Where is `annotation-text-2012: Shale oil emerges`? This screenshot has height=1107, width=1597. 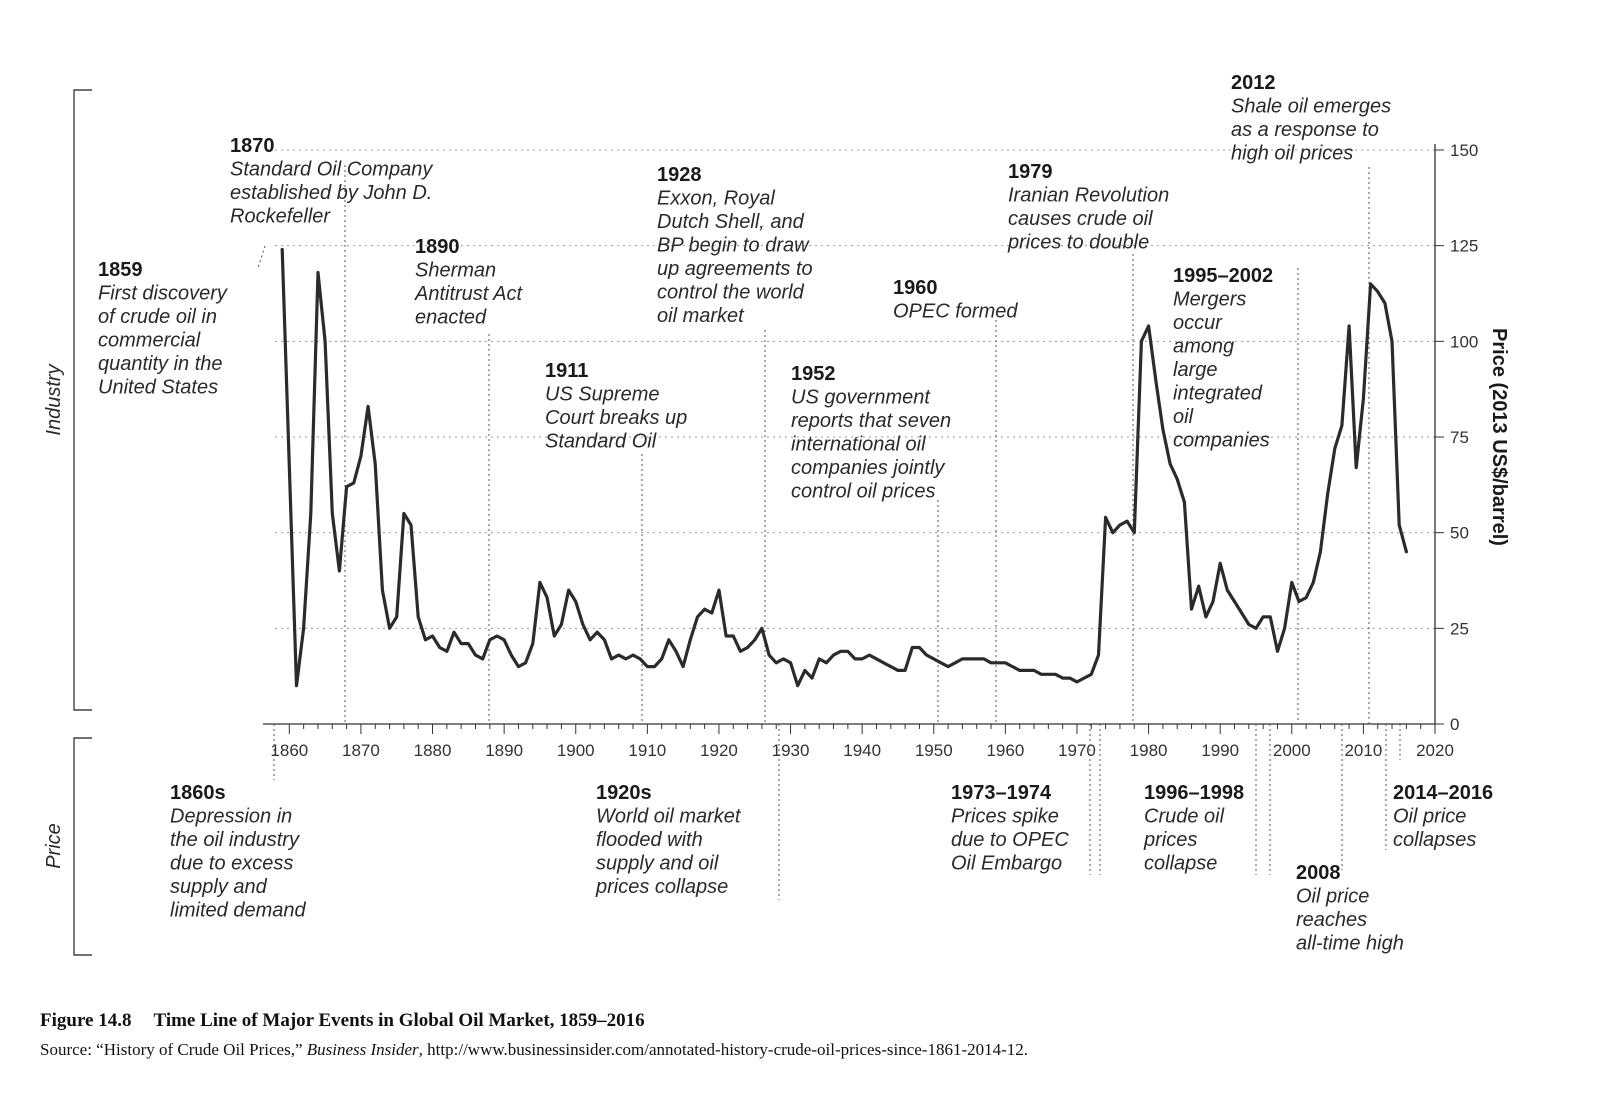
annotation-text-2012: Shale oil emerges is located at coordinates (1311, 107).